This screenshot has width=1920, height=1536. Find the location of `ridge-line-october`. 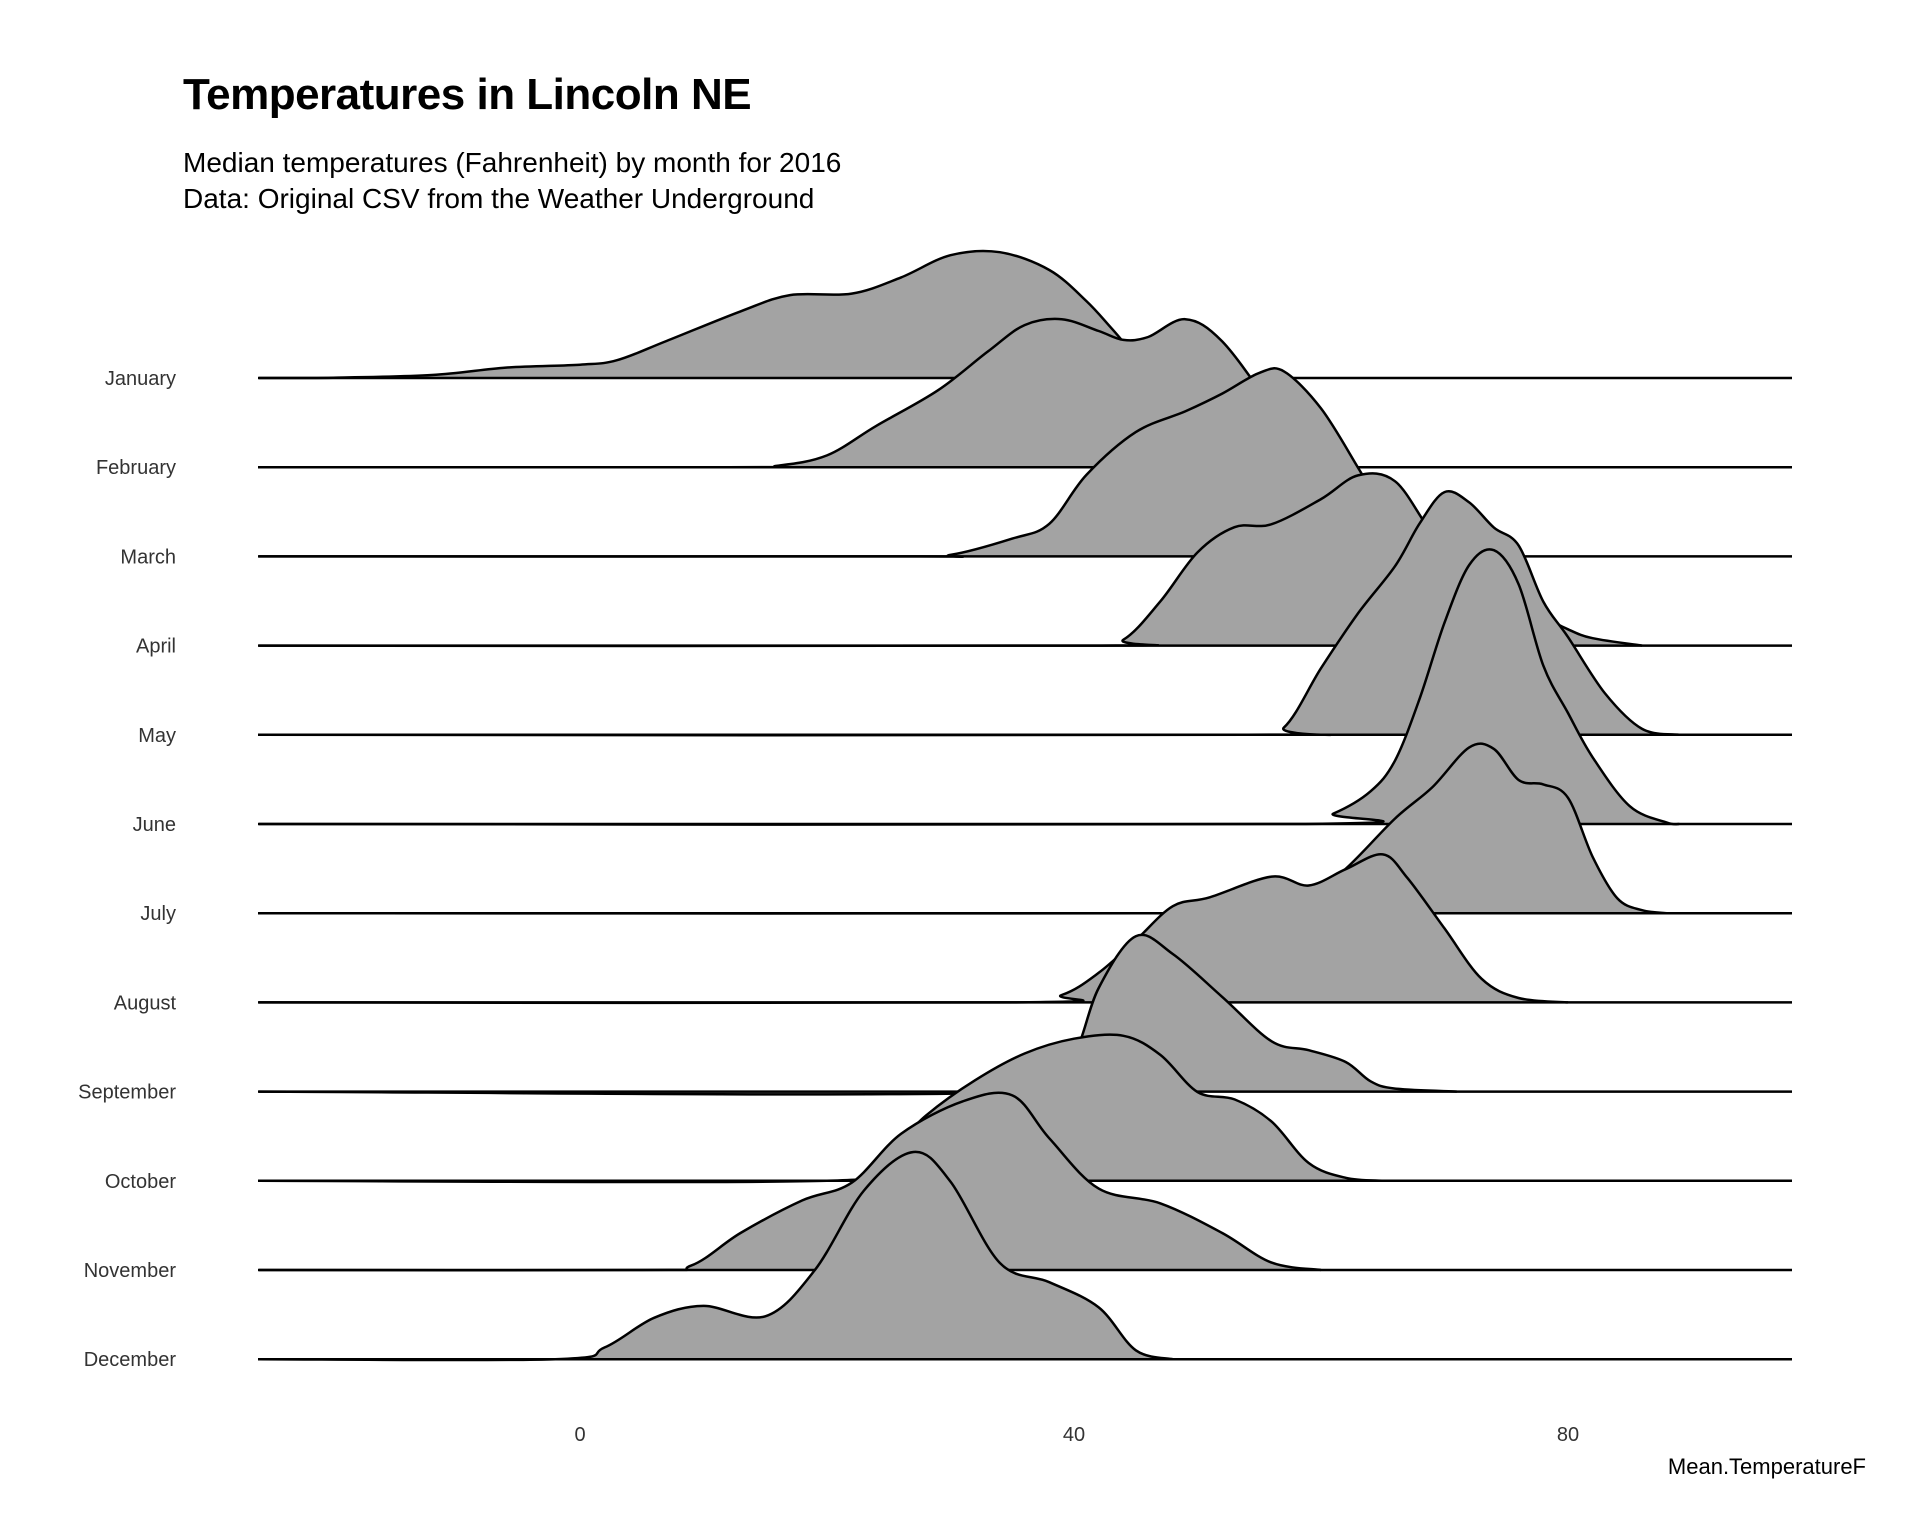

ridge-line-october is located at coordinates (820, 1108).